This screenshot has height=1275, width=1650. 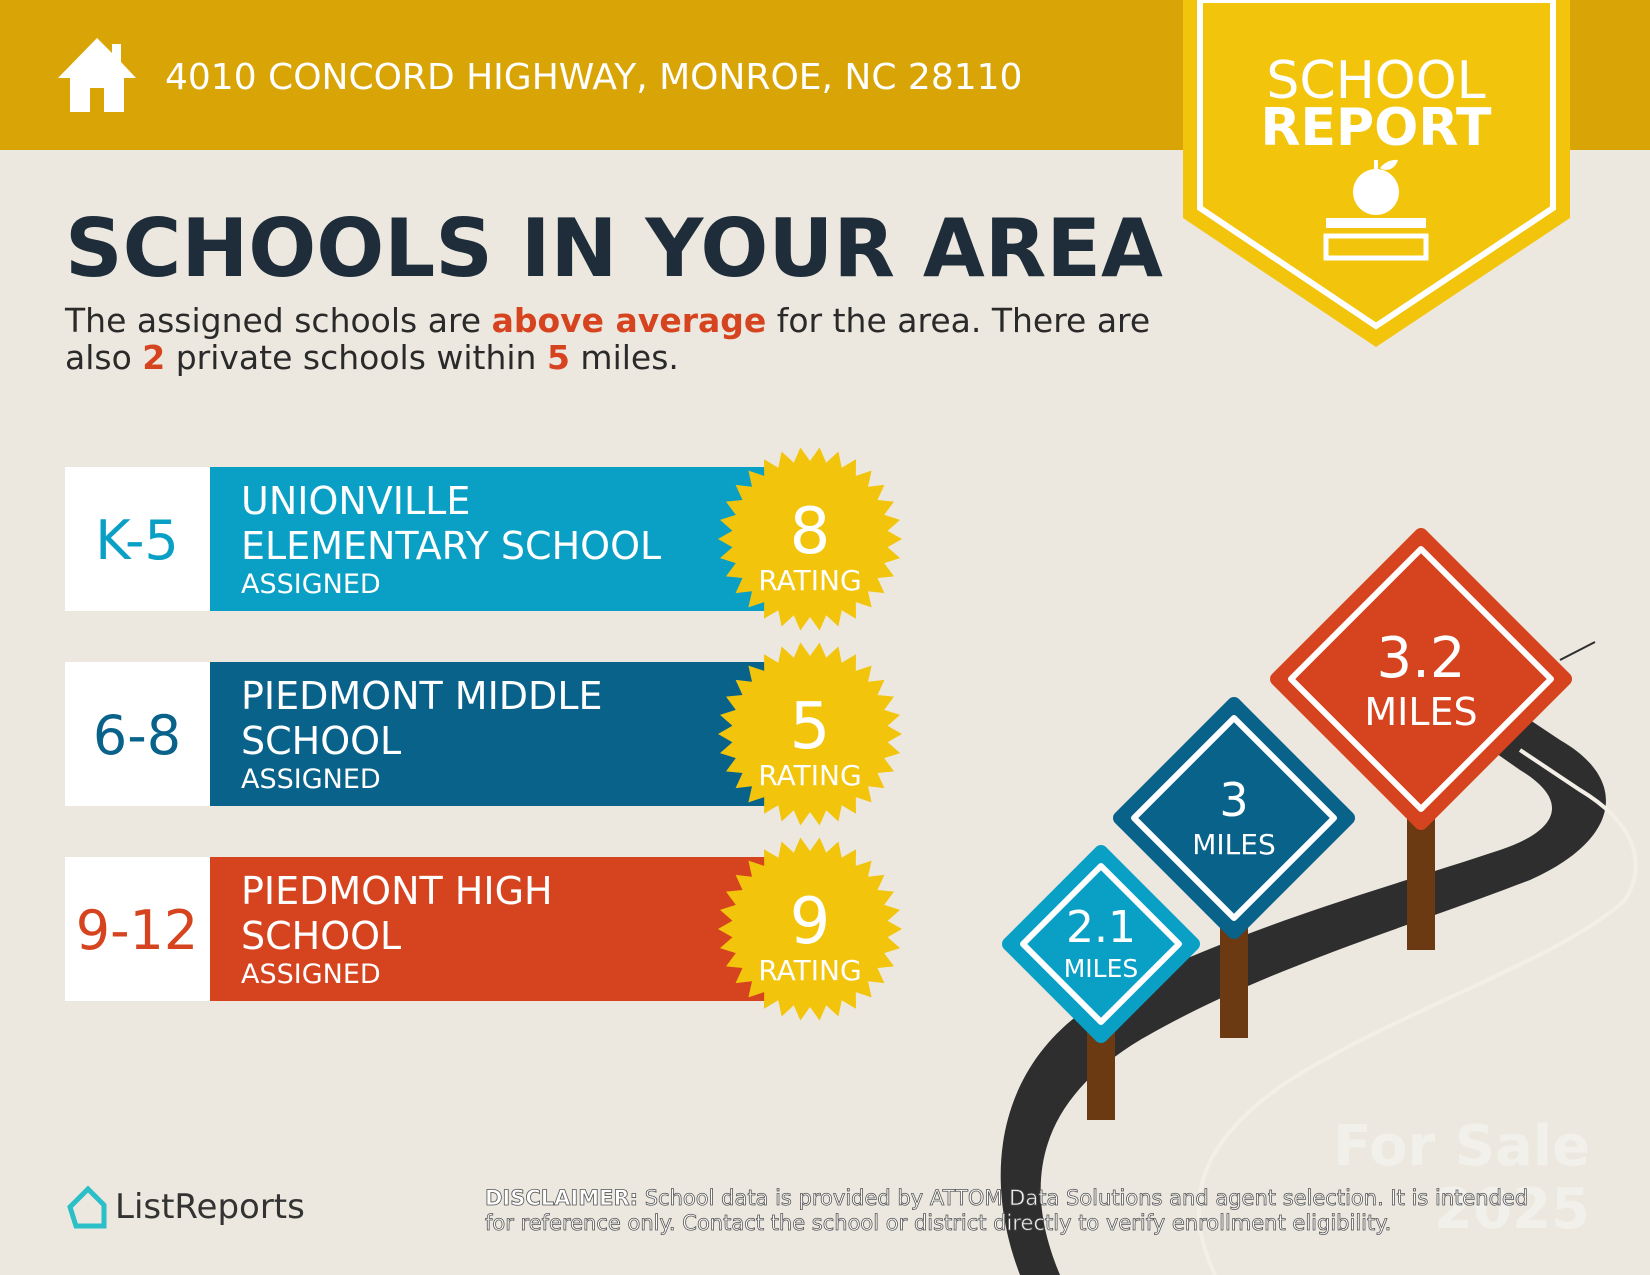 What do you see at coordinates (561, 1198) in the screenshot?
I see `disclaimer-label: DISCLAIMER:` at bounding box center [561, 1198].